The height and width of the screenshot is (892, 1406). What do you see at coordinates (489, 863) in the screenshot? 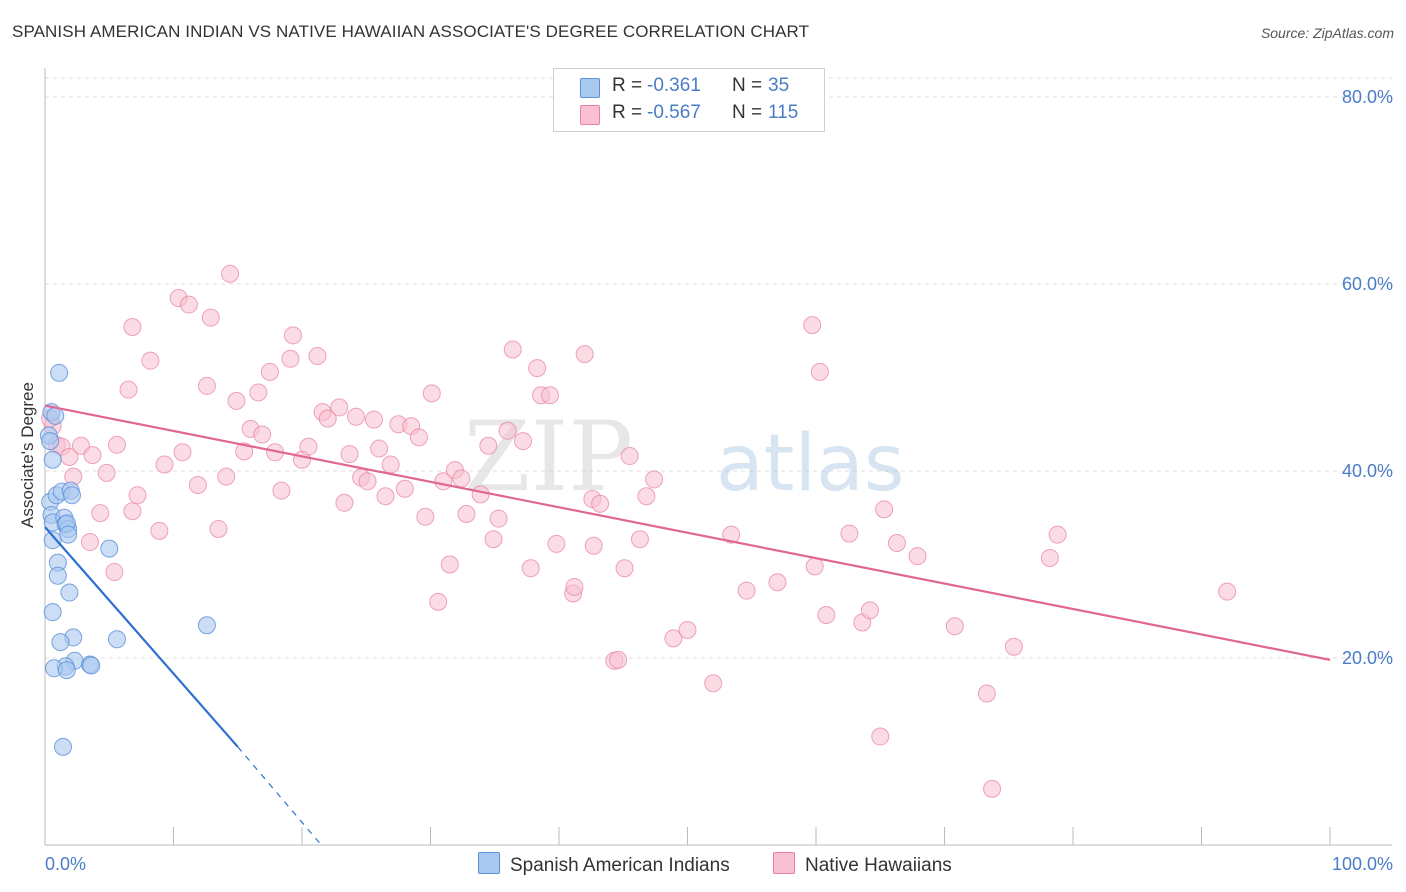
I see `bottom-legend-swatch-blue` at bounding box center [489, 863].